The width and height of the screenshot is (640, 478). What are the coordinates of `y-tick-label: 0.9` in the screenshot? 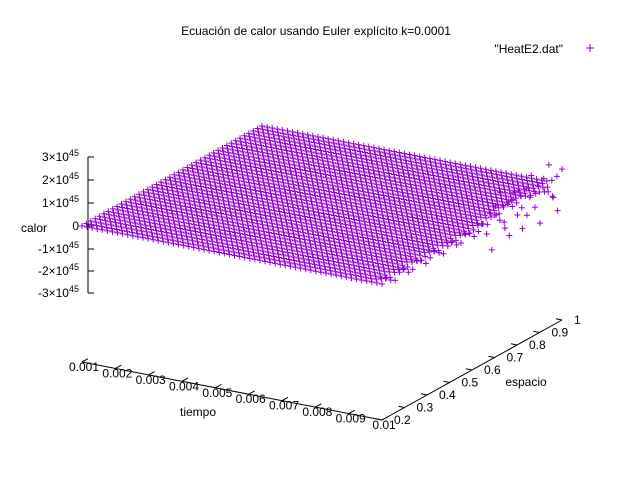 It's located at (560, 333).